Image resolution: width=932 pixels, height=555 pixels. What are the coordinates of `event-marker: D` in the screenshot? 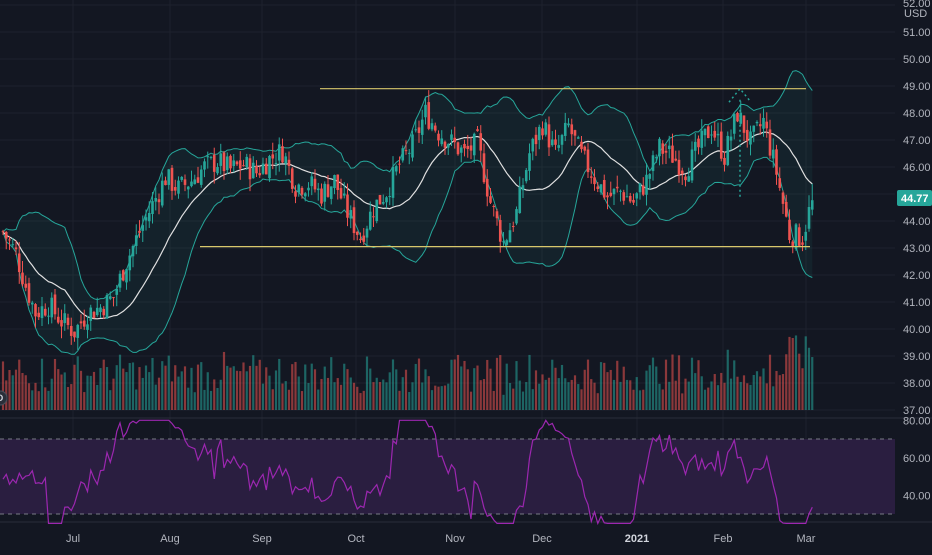 It's located at (4, 398).